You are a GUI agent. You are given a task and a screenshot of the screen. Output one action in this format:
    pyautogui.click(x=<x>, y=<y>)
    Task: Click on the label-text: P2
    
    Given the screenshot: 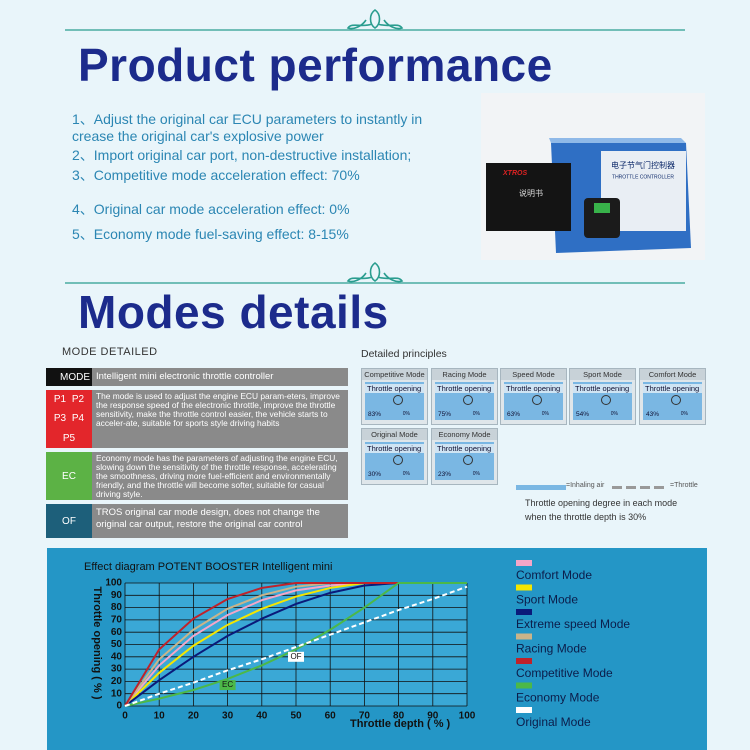 What is the action you would take?
    pyautogui.click(x=78, y=400)
    